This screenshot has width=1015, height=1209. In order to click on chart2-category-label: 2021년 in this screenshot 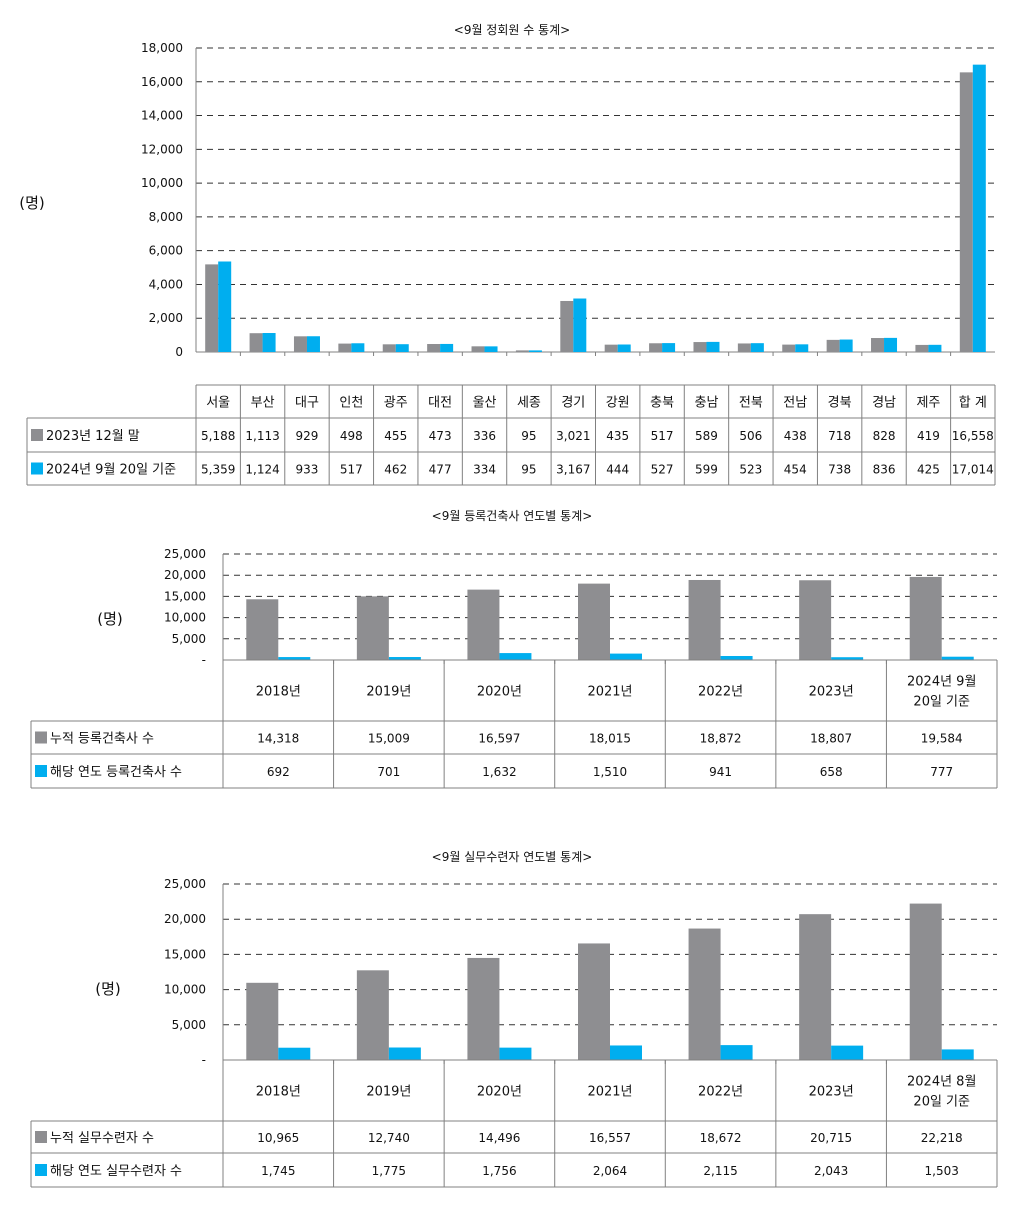, I will do `click(609, 692)`.